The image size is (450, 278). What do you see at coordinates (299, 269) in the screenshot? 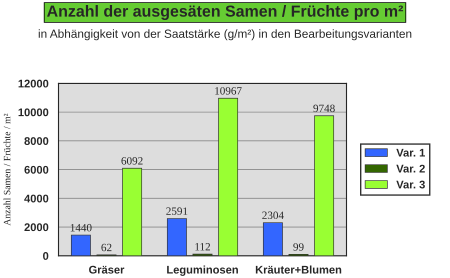
I see `x-tick-label: Kräuter+Blumen` at bounding box center [299, 269].